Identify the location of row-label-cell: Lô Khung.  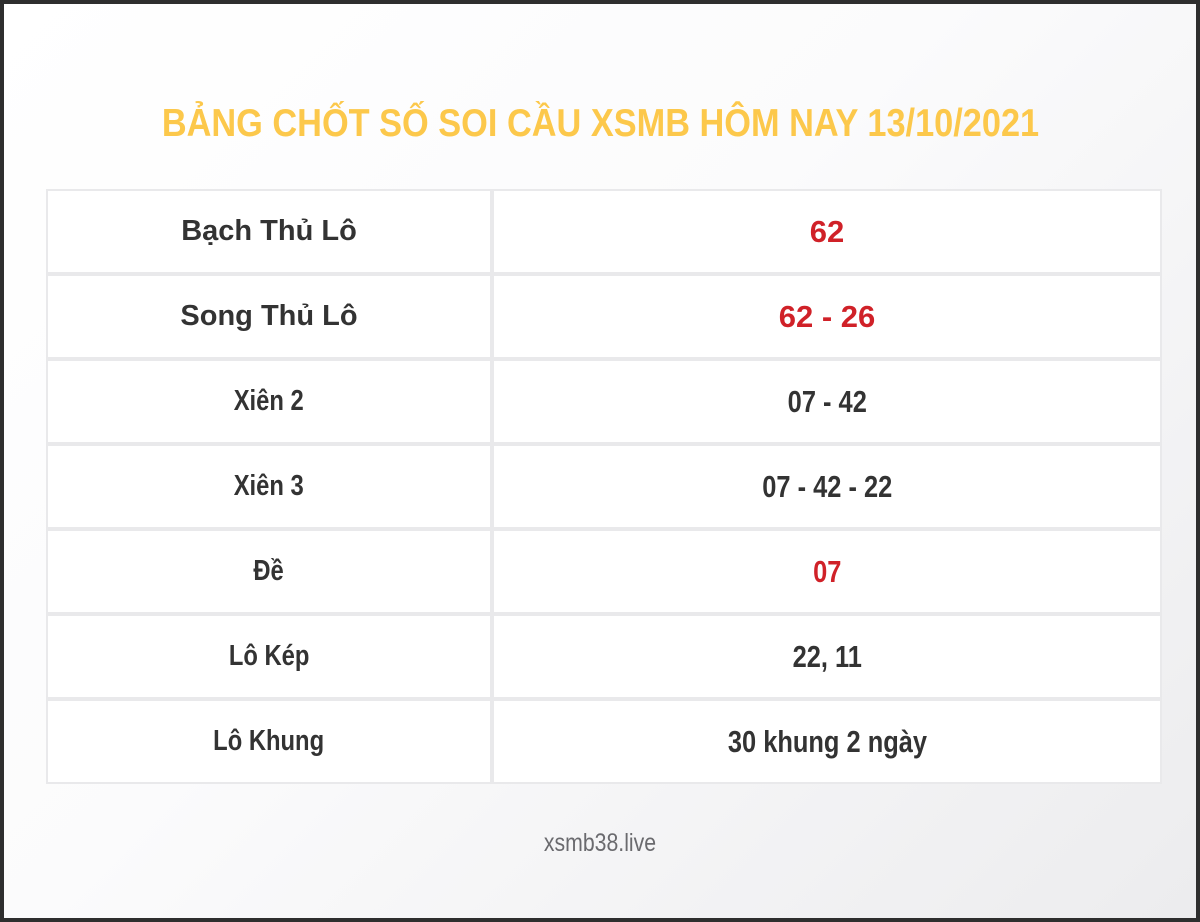
(269, 741).